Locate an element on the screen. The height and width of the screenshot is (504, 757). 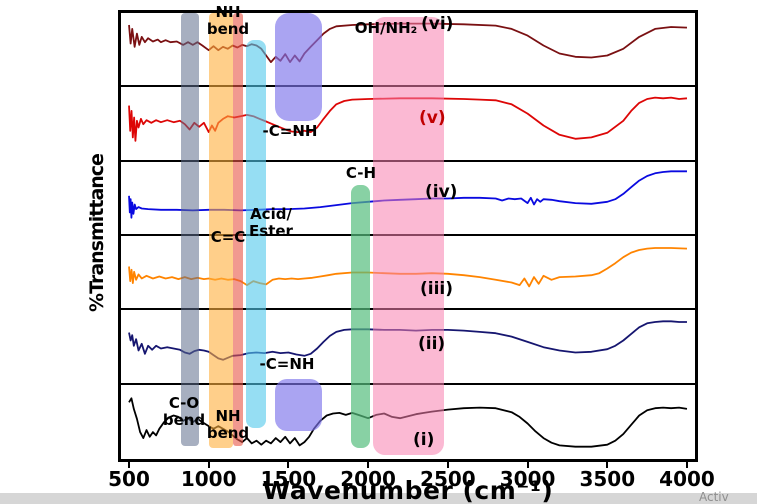
annotation-nh-bend-bottom: NH bend is located at coordinates (228, 424).